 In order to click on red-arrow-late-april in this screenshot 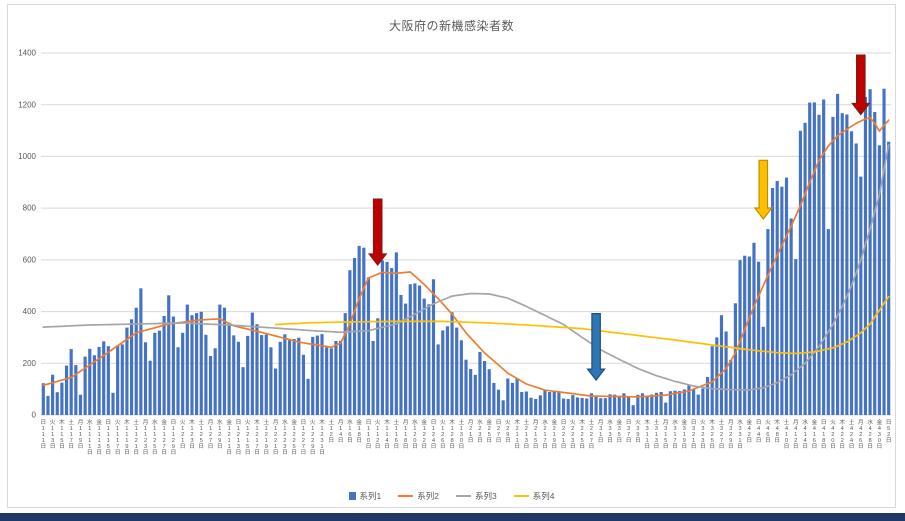, I will do `click(861, 85)`.